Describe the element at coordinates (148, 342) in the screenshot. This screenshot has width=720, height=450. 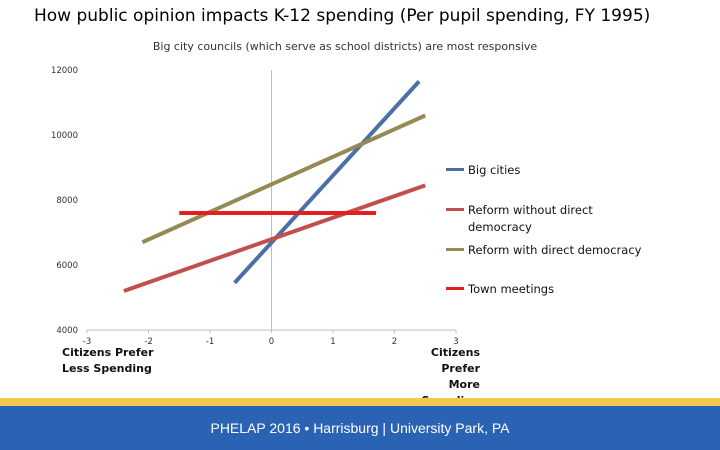
I see `x-tick-label: -2` at that location.